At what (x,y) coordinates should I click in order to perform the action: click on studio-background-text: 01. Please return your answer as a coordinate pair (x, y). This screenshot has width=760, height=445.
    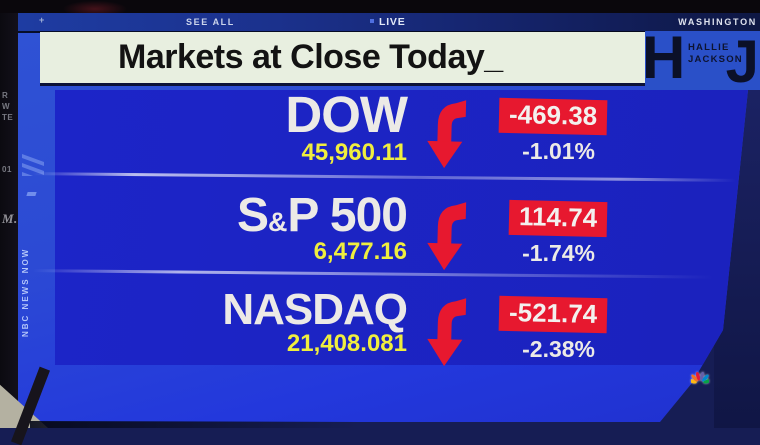
    Looking at the image, I should click on (7, 169).